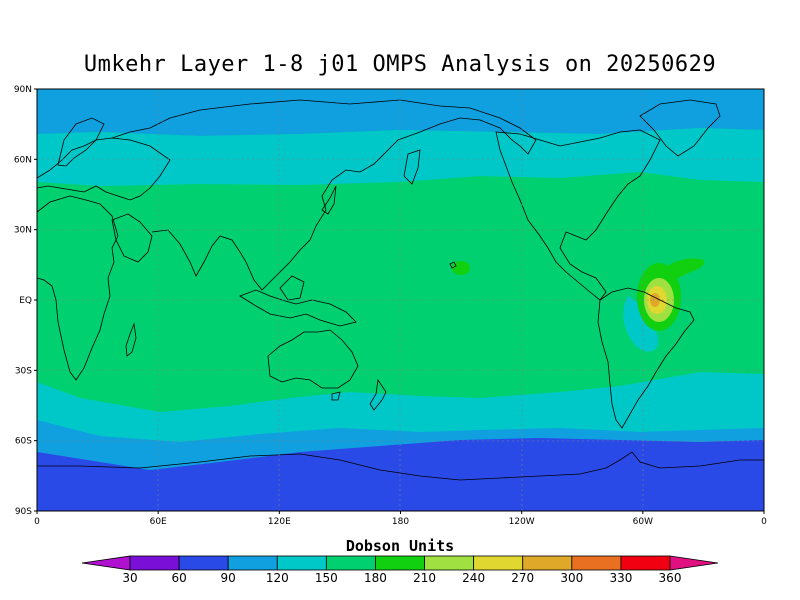 This screenshot has height=600, width=800. Describe the element at coordinates (670, 578) in the screenshot. I see `colorbar-label: 360` at that location.